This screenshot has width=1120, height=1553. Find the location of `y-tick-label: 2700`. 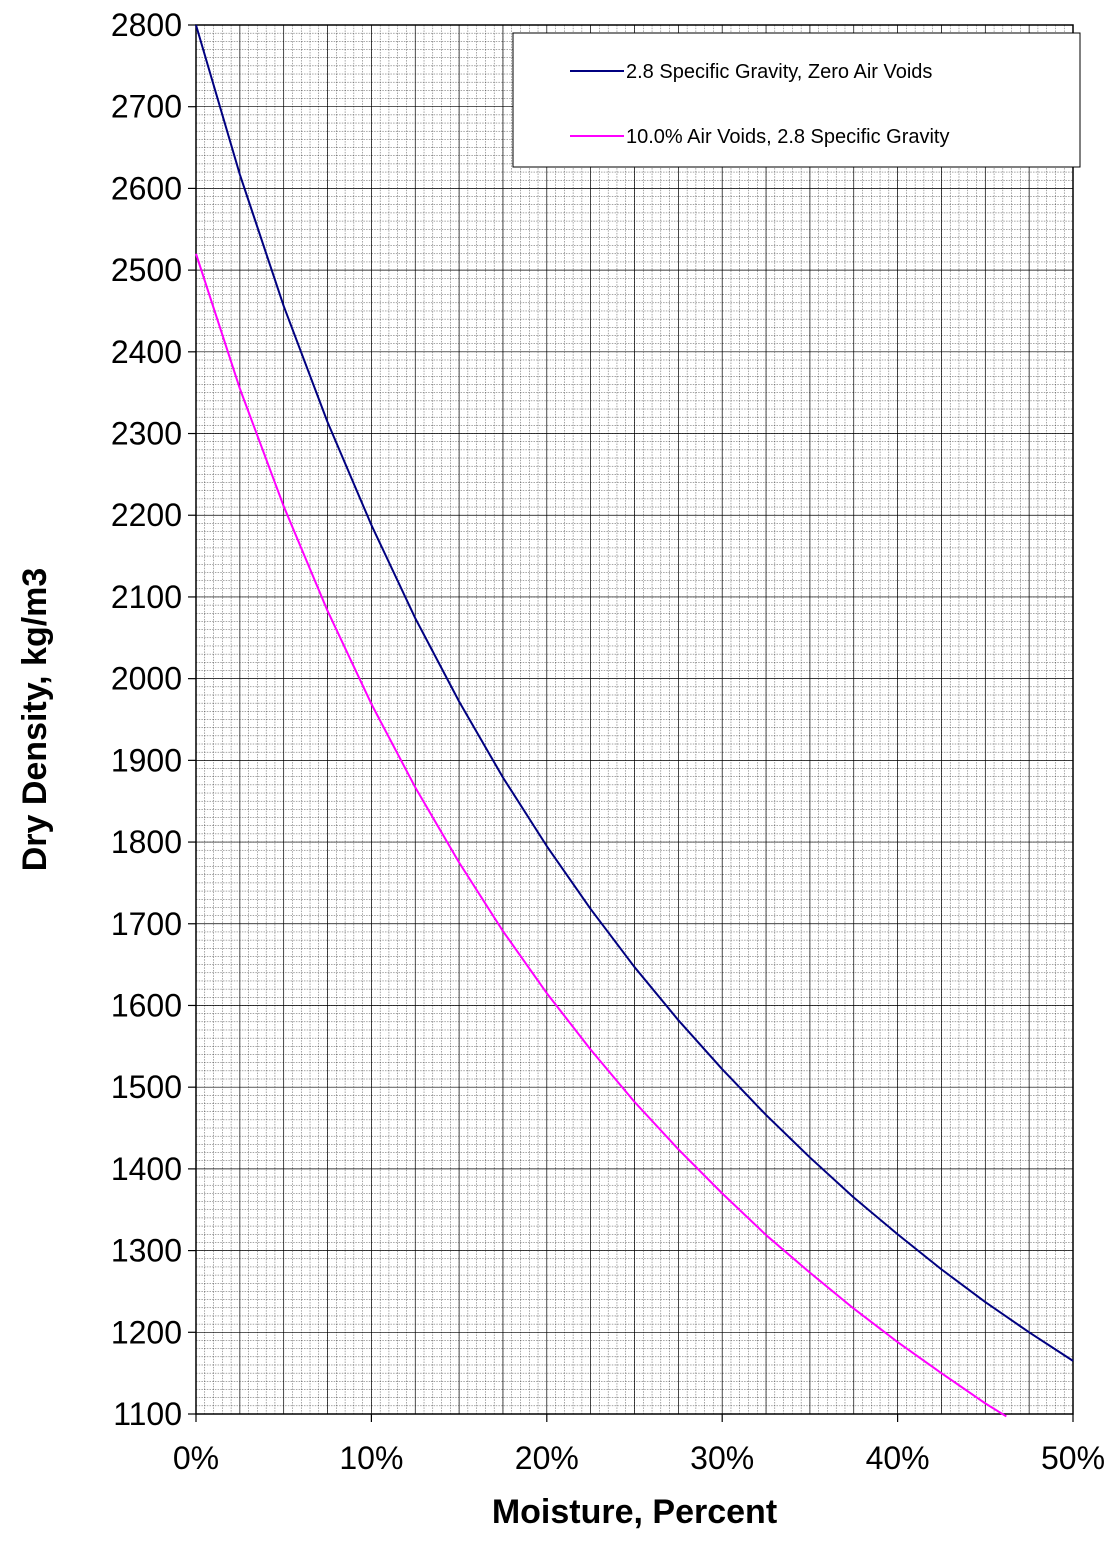

y-tick-label: 2700 is located at coordinates (146, 107).